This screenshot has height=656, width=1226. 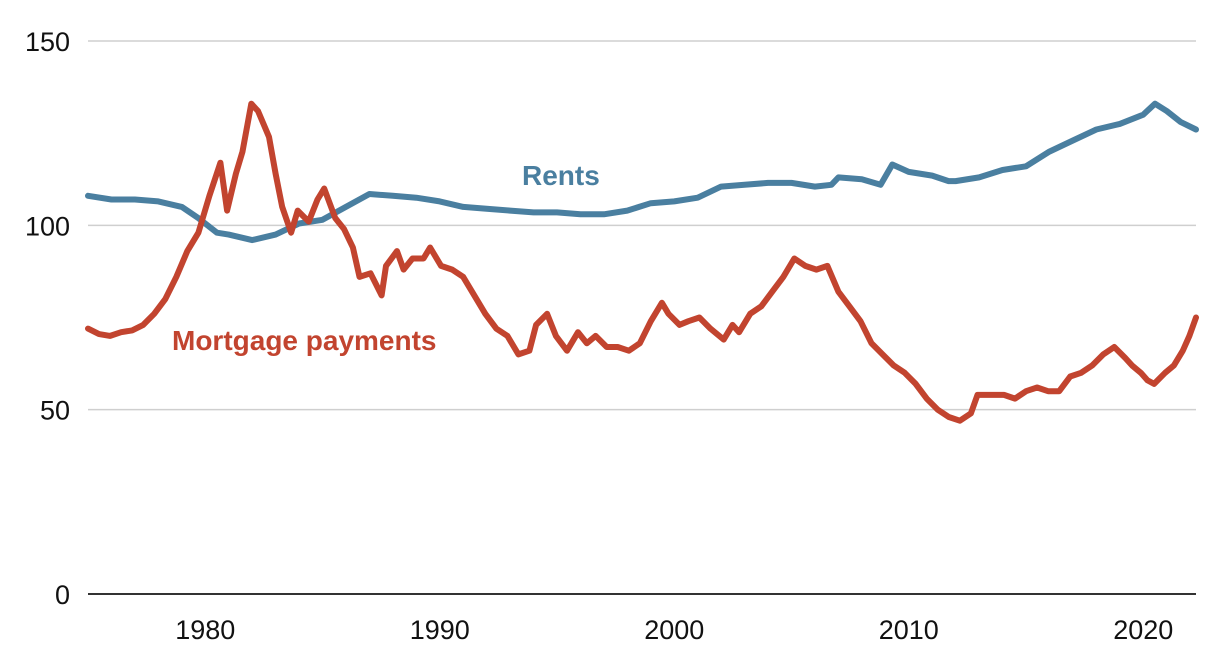 I want to click on x-tick-label: 2000, so click(x=674, y=630).